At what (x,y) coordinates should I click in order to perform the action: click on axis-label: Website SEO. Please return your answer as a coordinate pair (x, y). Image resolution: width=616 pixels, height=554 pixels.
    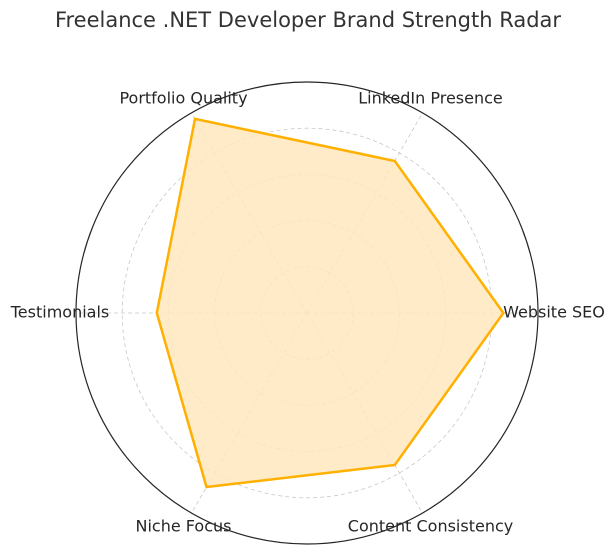
    Looking at the image, I should click on (554, 312).